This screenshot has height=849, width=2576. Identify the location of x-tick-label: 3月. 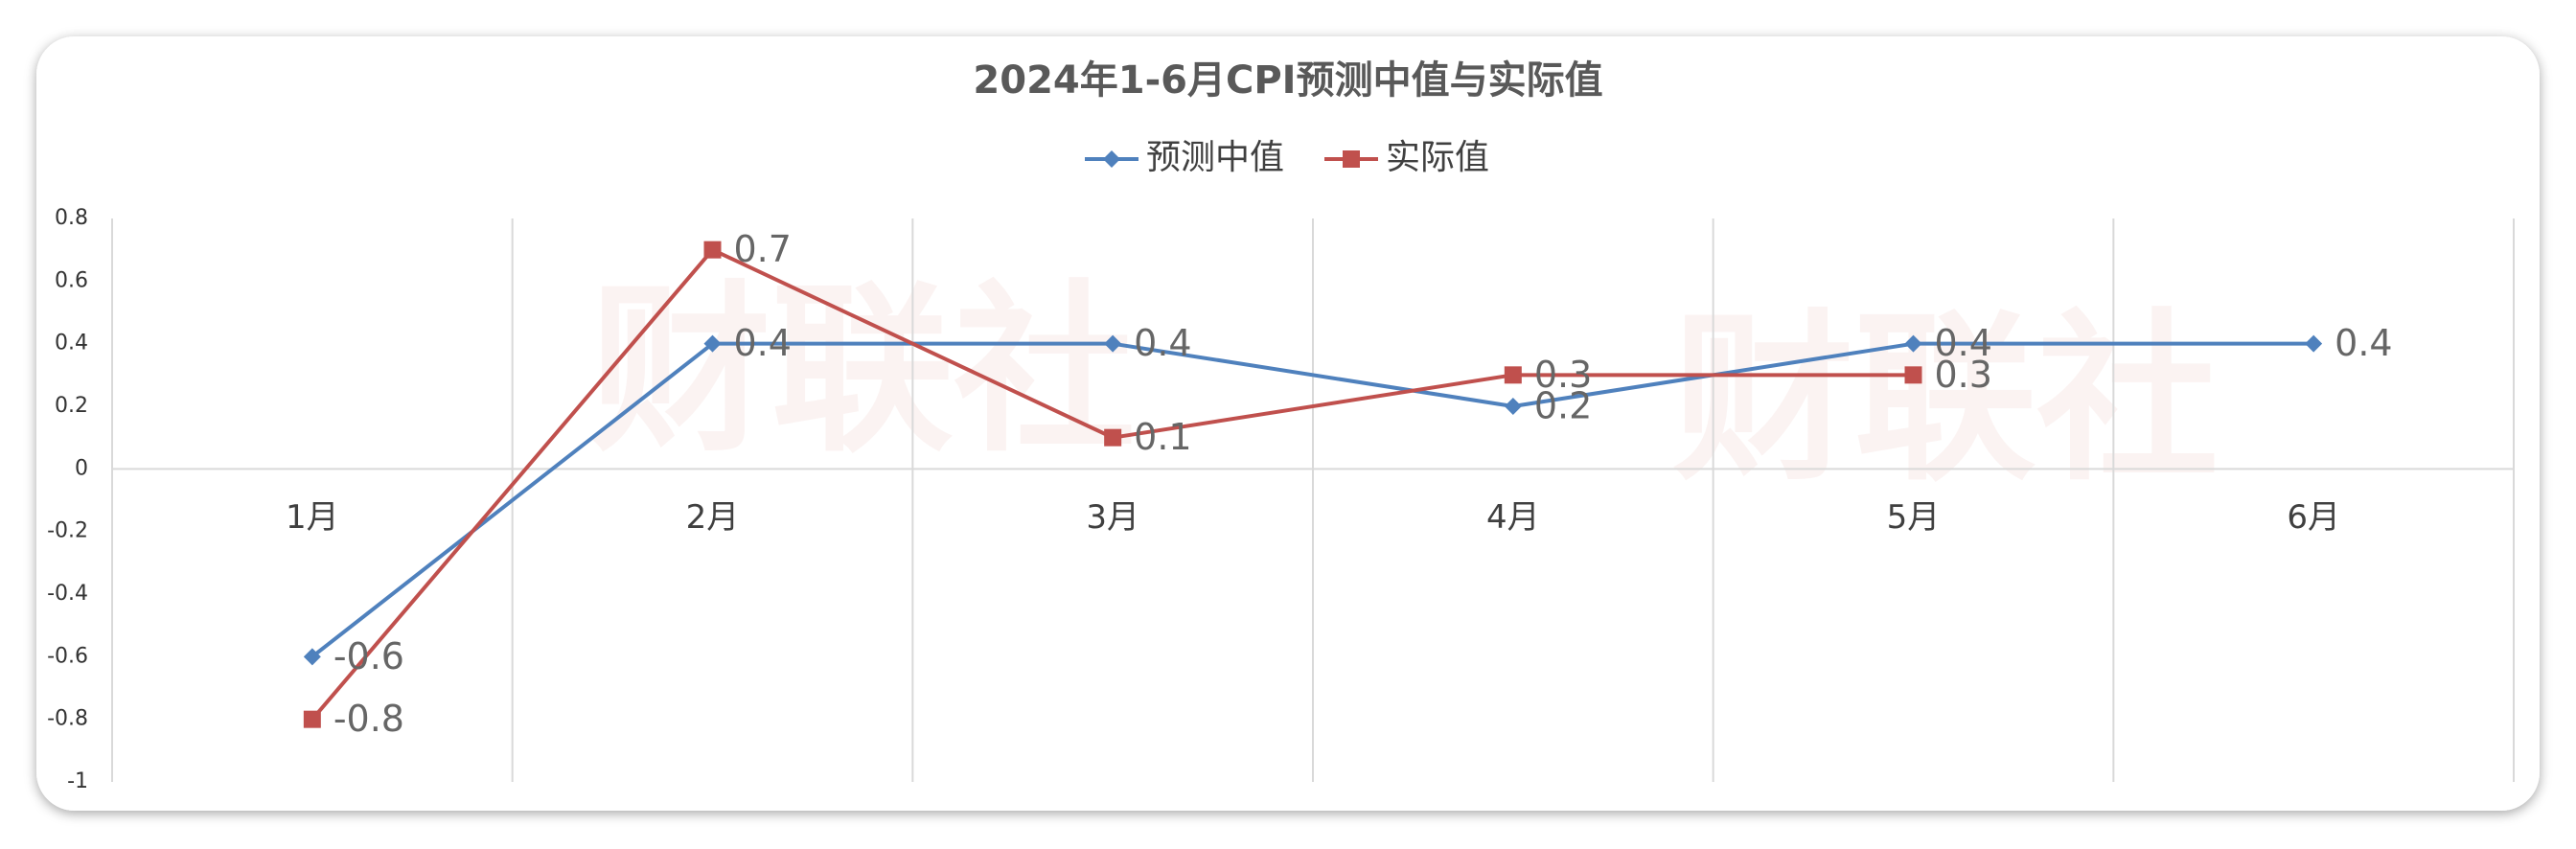
(1112, 517).